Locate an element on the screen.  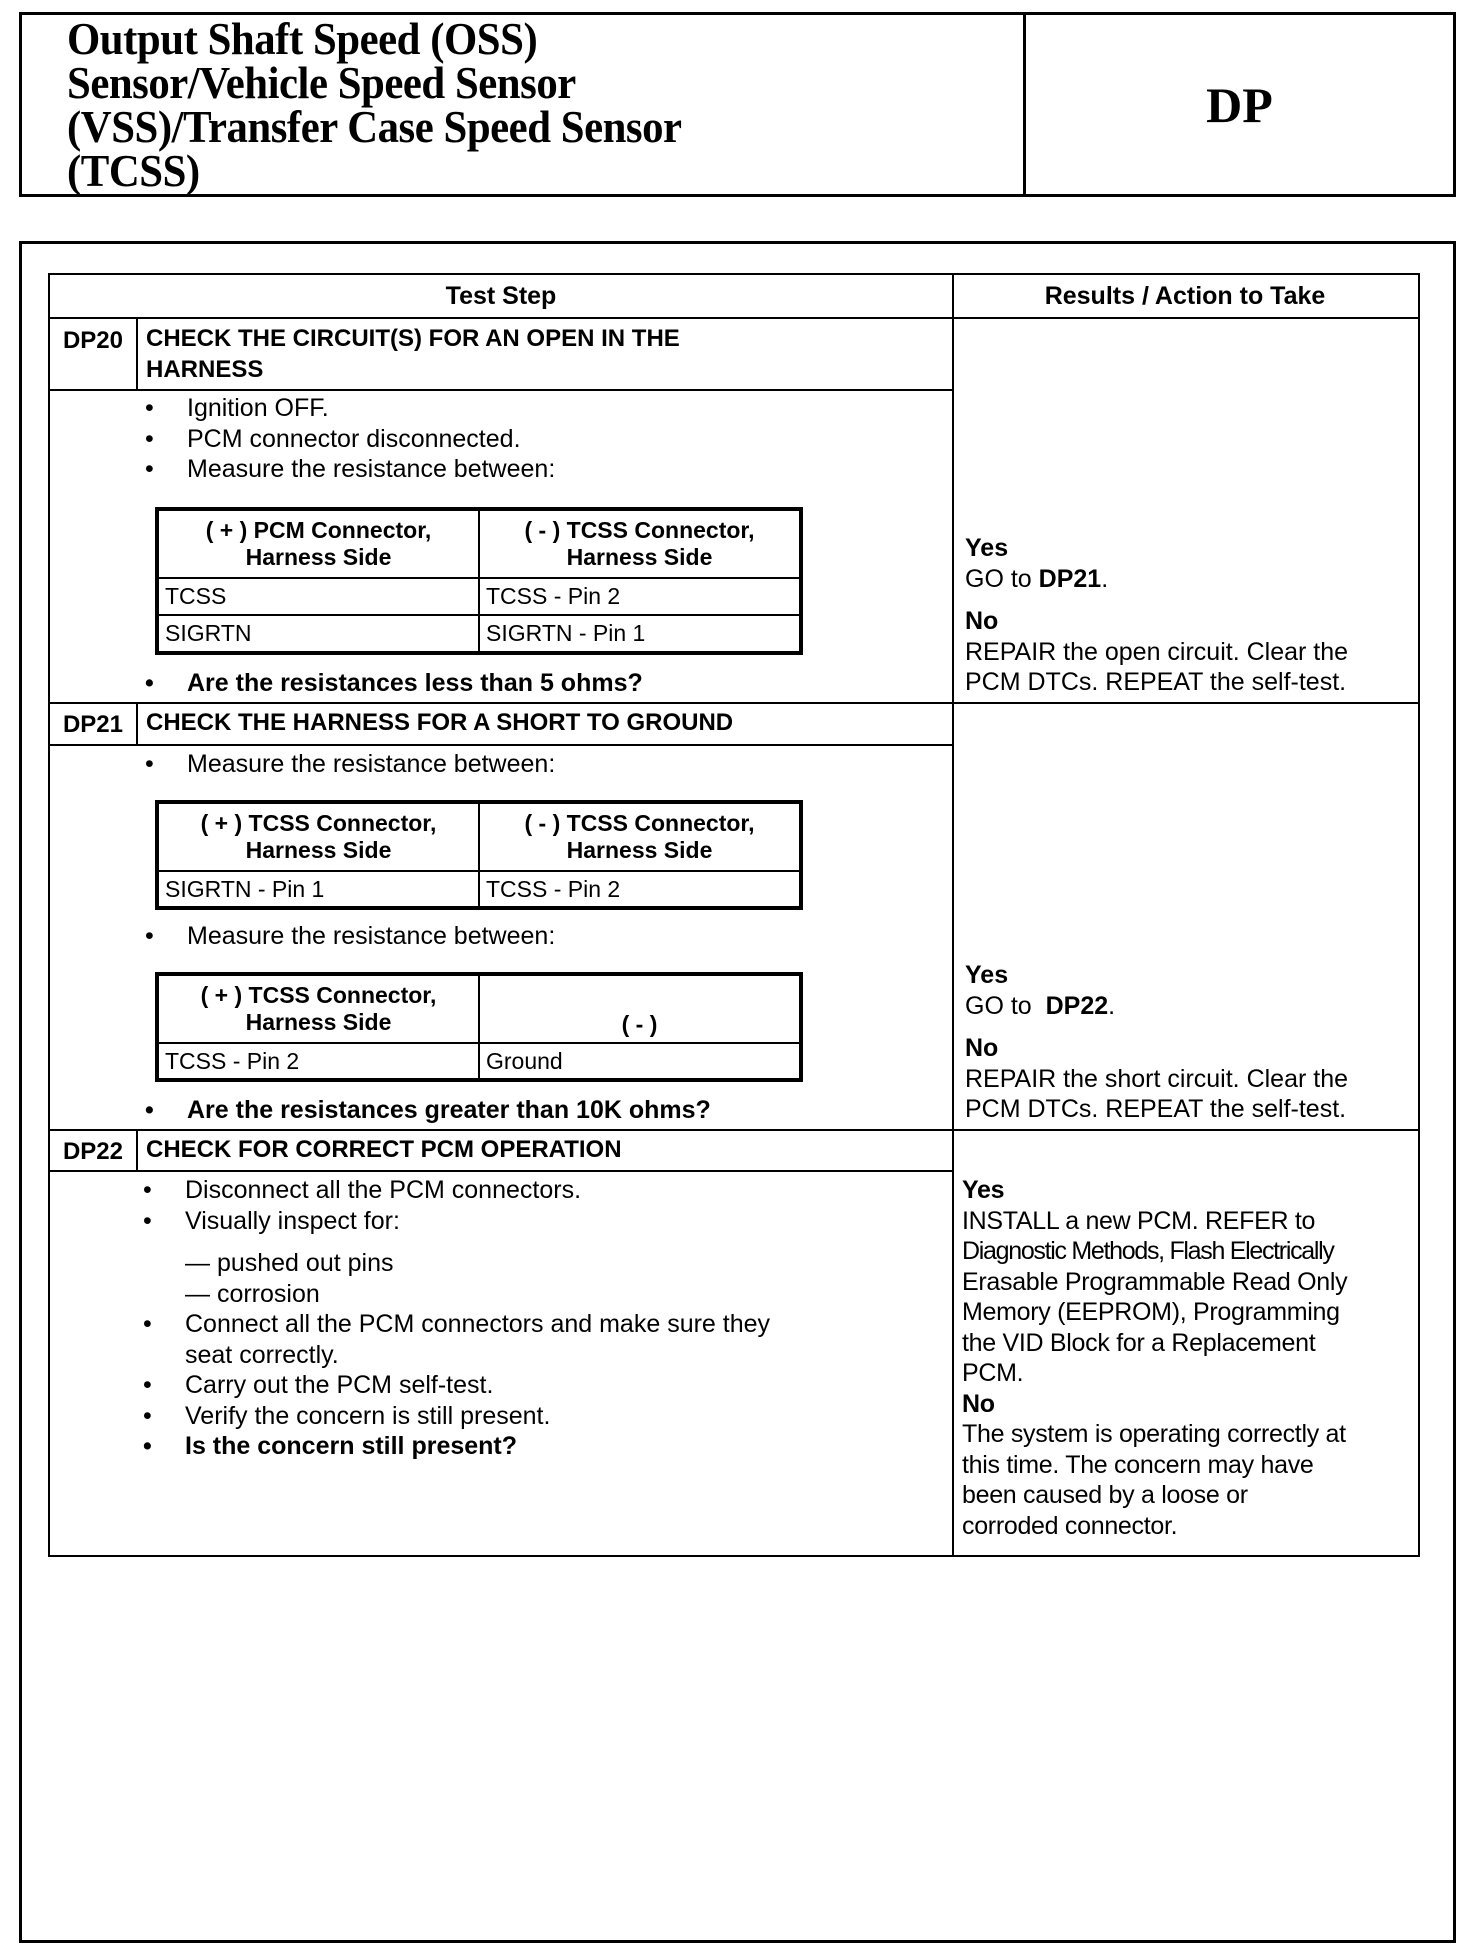
list-item: seat correctly. is located at coordinates (262, 1354).